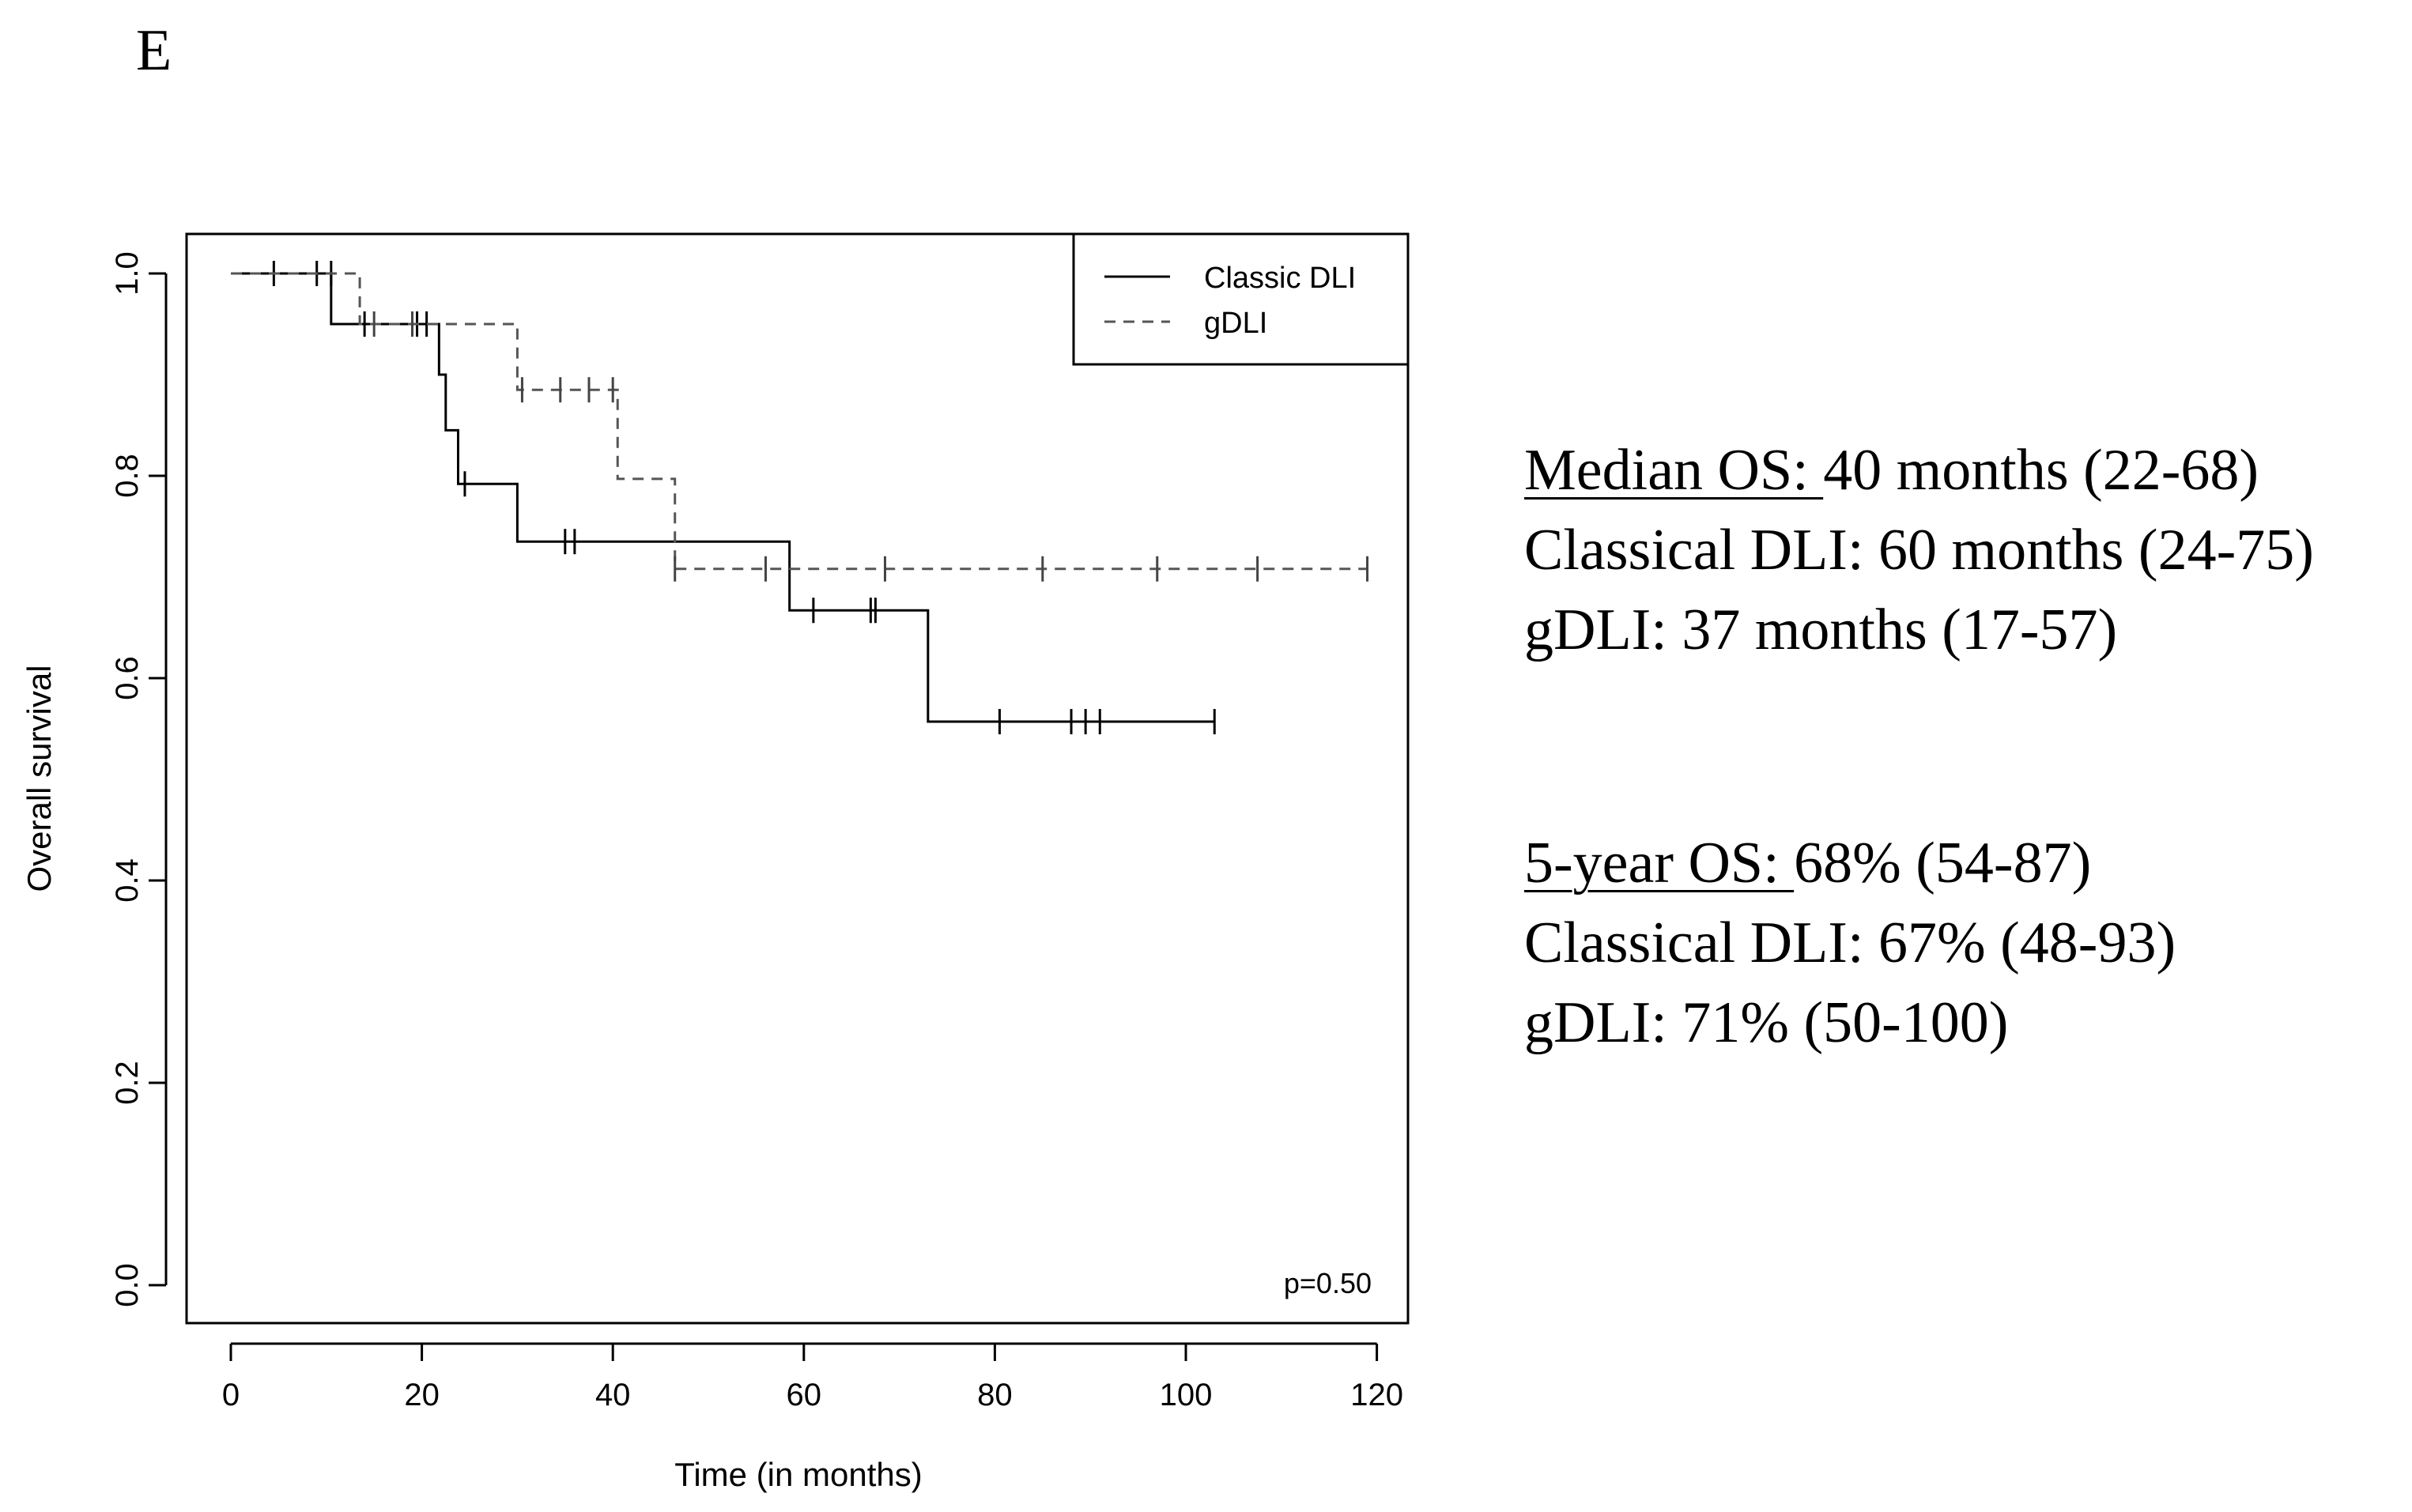 The width and height of the screenshot is (2412, 1512). Describe the element at coordinates (1376, 1395) in the screenshot. I see `x-tick-label: 120` at that location.